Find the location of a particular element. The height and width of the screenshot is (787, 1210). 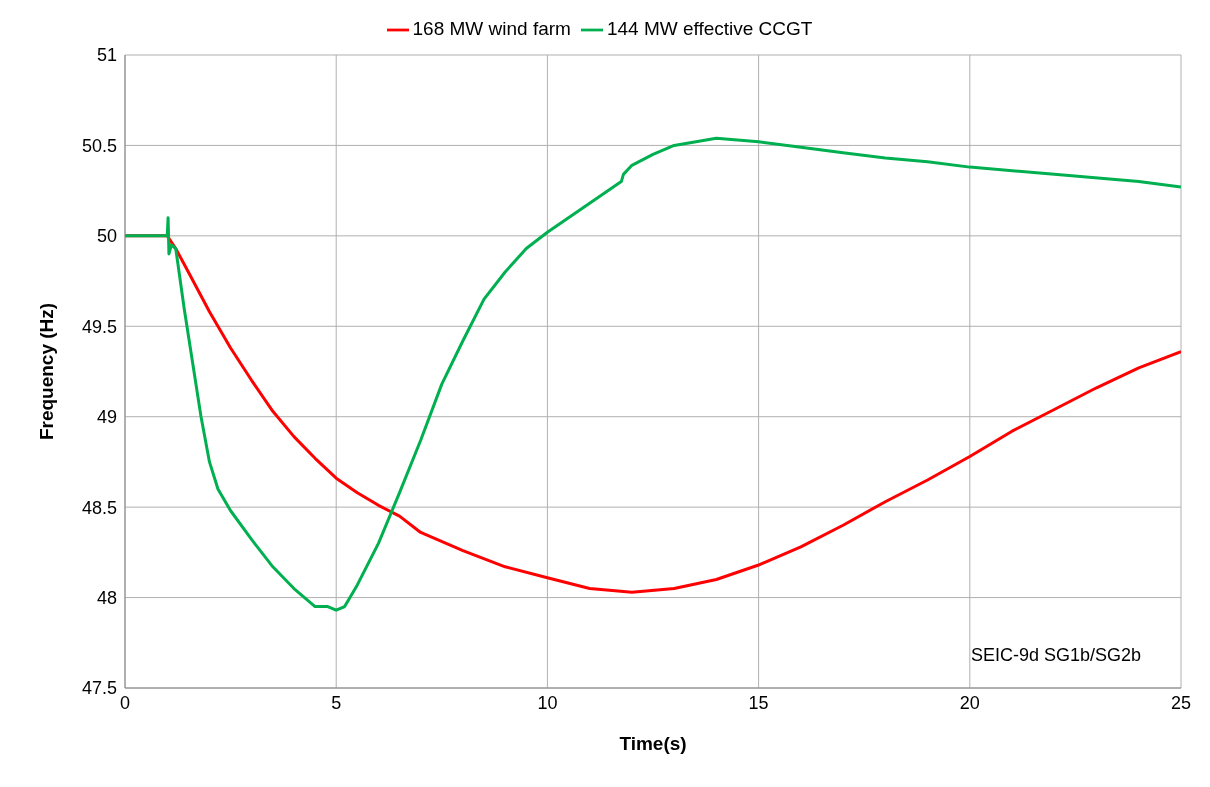

x-tick-label: 10 is located at coordinates (547, 702).